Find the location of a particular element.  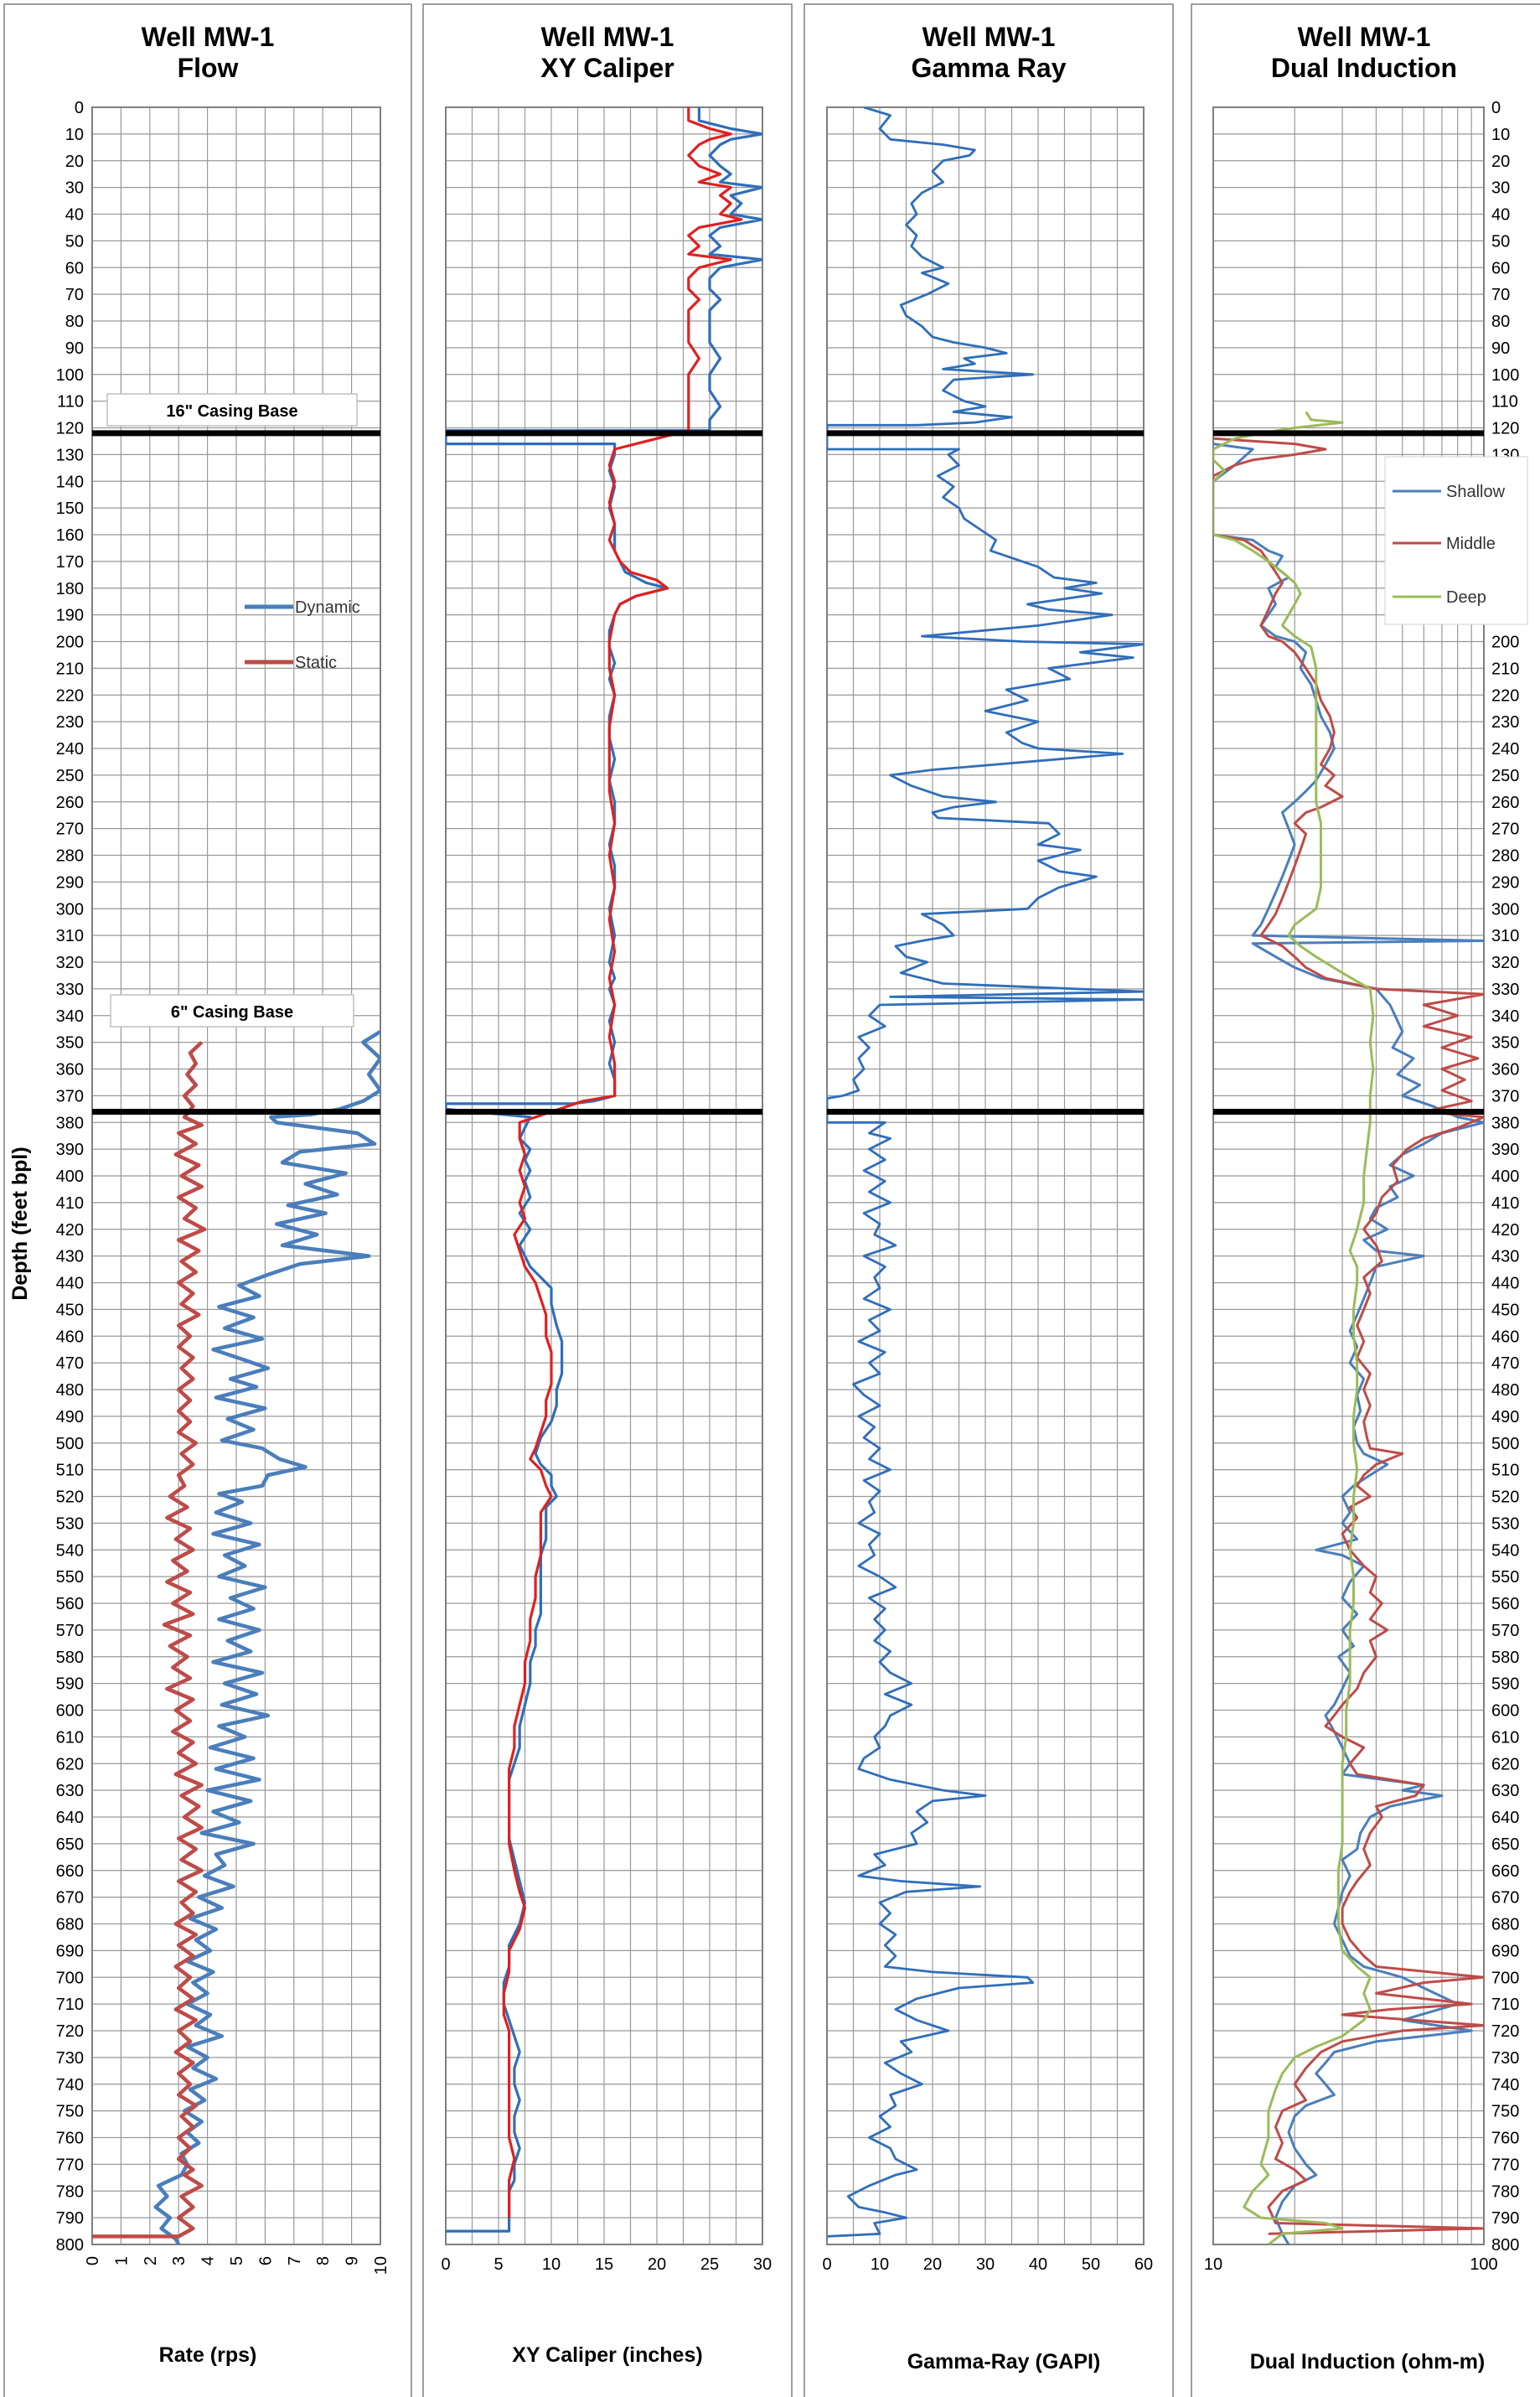

depth-tick-label: 450 is located at coordinates (1505, 1310).